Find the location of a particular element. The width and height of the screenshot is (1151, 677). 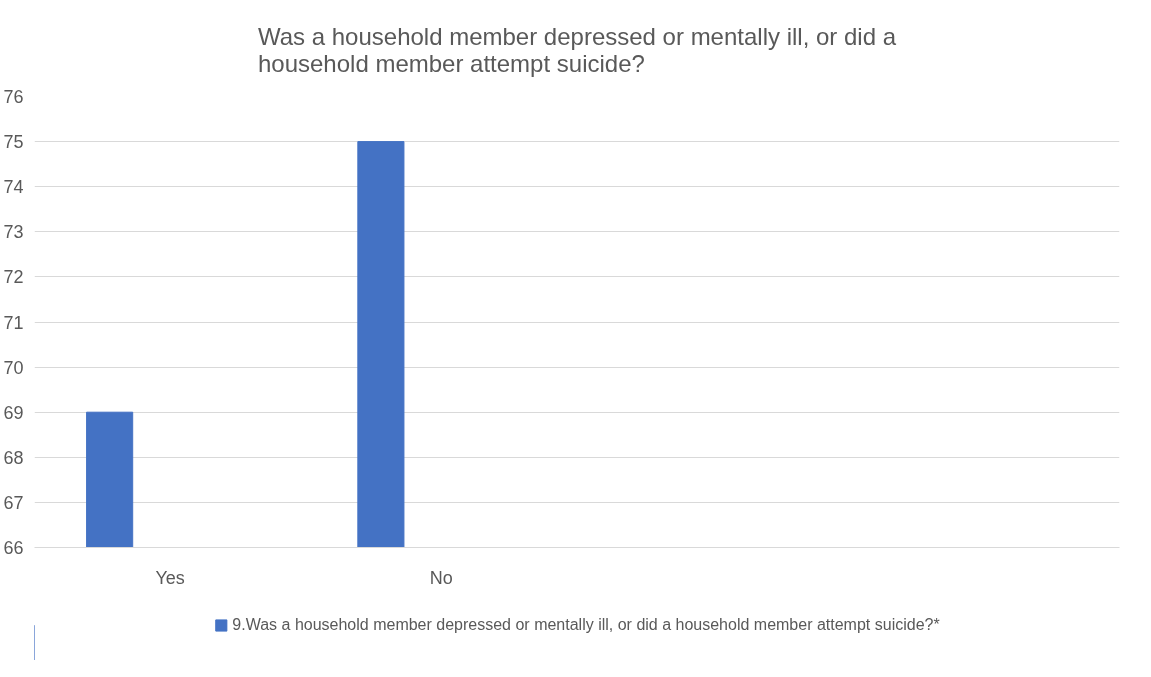

y-tick-label: 68 is located at coordinates (13, 457).